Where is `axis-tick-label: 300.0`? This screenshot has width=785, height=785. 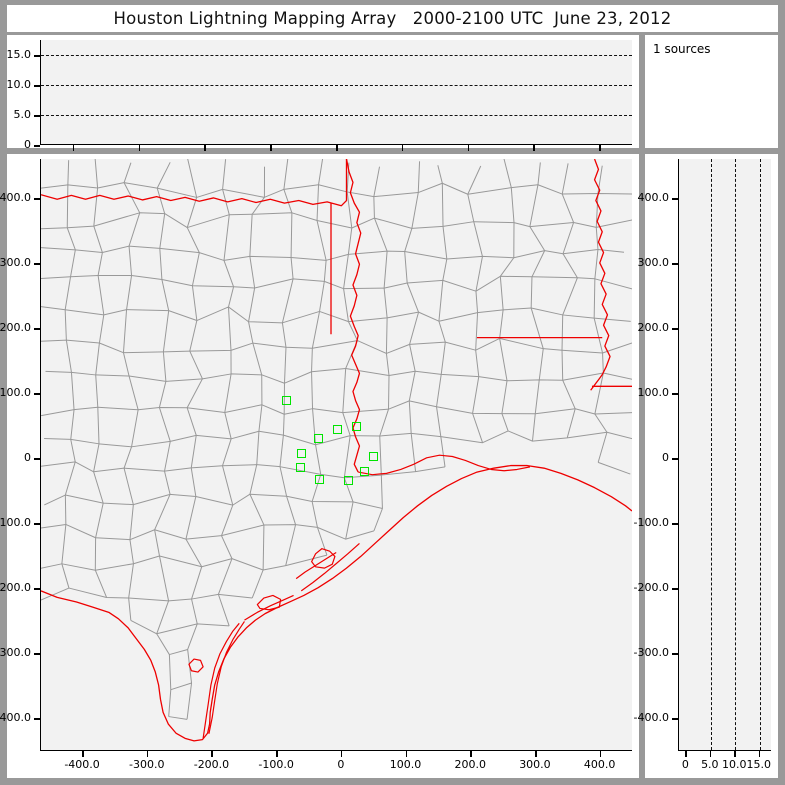 axis-tick-label: 300.0 is located at coordinates (15, 263).